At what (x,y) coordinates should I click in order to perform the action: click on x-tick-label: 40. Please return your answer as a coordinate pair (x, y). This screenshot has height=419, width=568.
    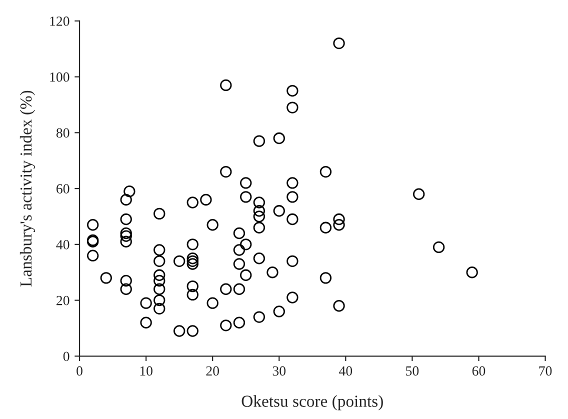
    Looking at the image, I should click on (345, 371).